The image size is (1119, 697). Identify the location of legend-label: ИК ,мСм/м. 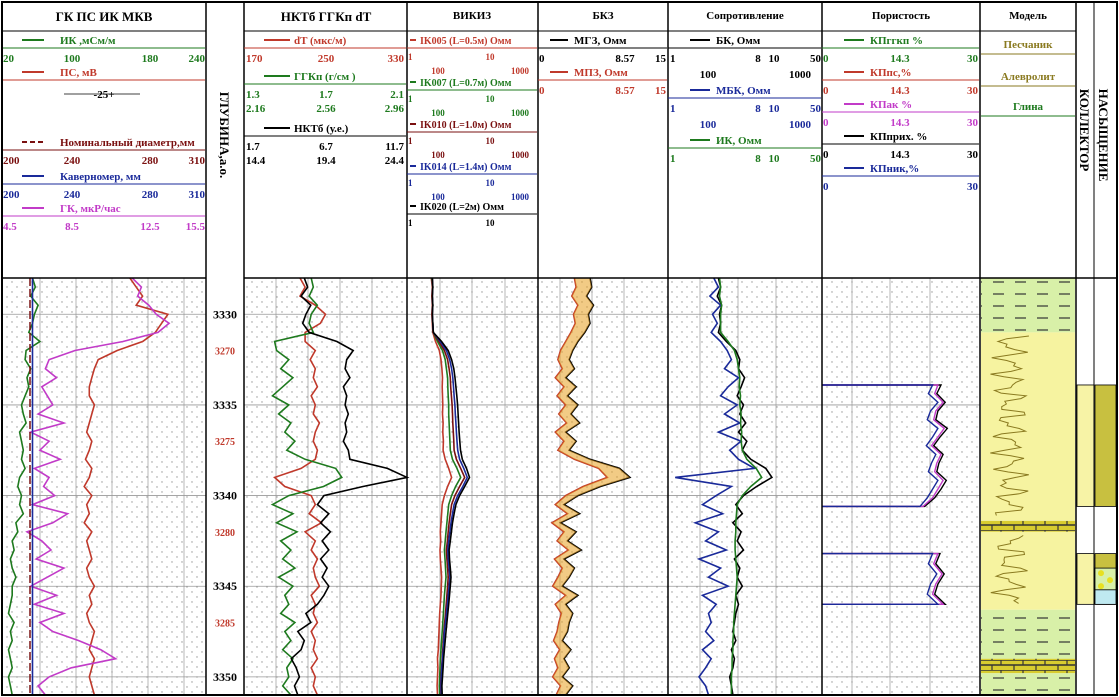
(88, 41).